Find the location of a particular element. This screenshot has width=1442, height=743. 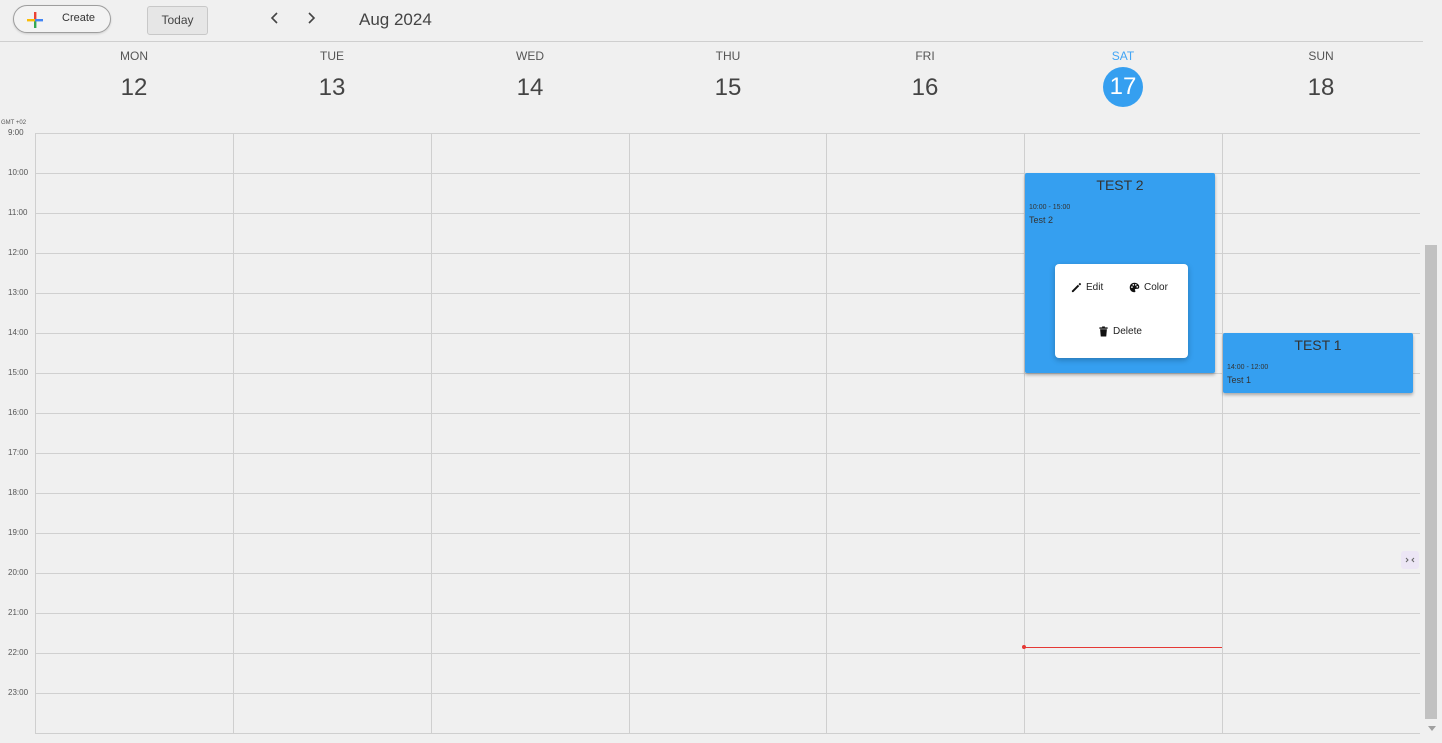

scroll-down-arrow-icon is located at coordinates (1432, 728).